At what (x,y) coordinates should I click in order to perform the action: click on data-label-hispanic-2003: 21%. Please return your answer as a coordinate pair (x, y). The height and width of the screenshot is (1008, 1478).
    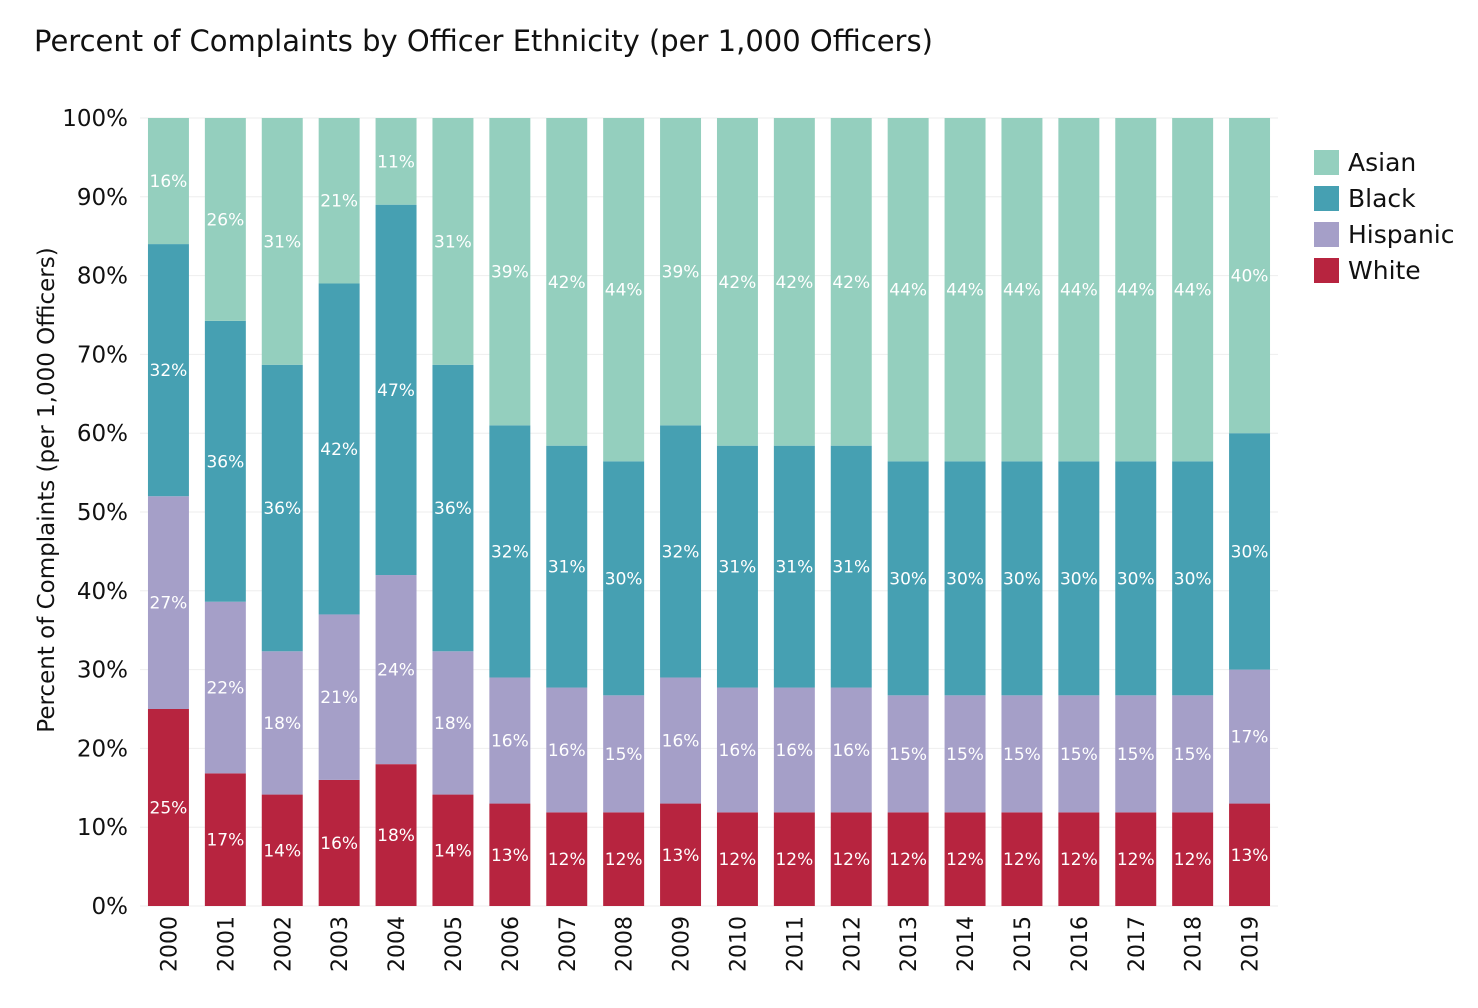
    Looking at the image, I should click on (339, 698).